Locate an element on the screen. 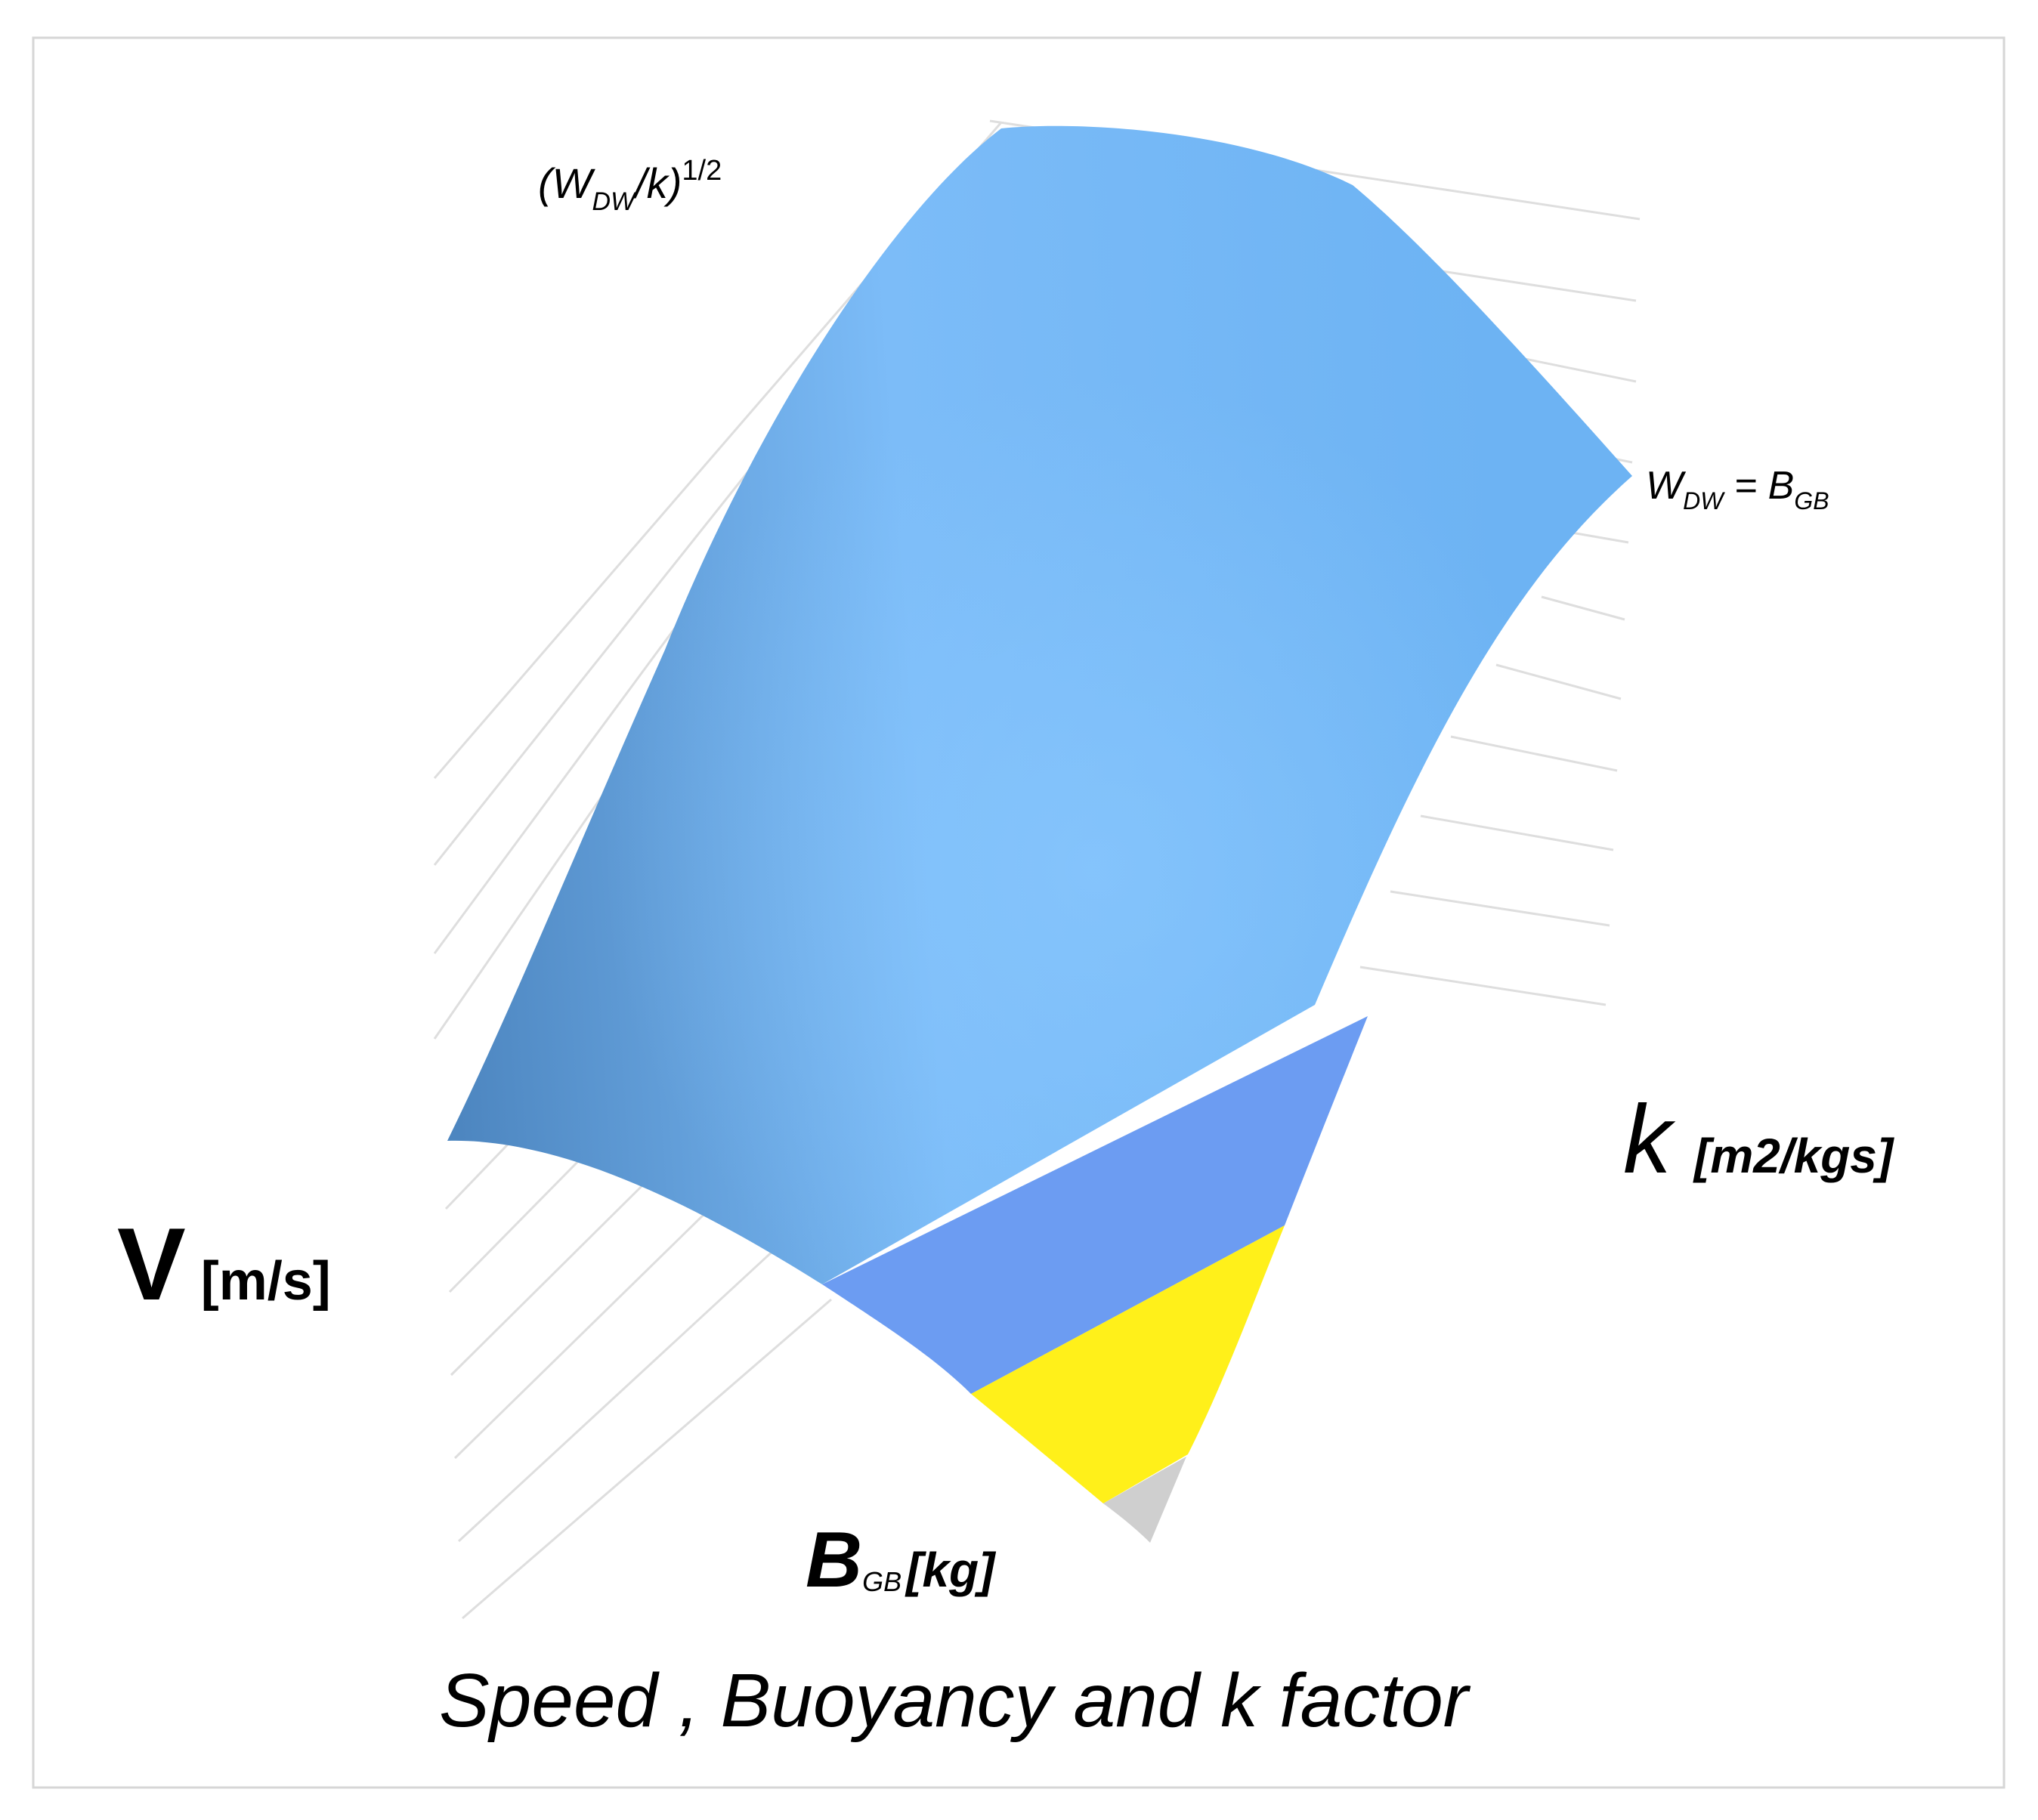  right-curve-label-w: W is located at coordinates (1666, 486).